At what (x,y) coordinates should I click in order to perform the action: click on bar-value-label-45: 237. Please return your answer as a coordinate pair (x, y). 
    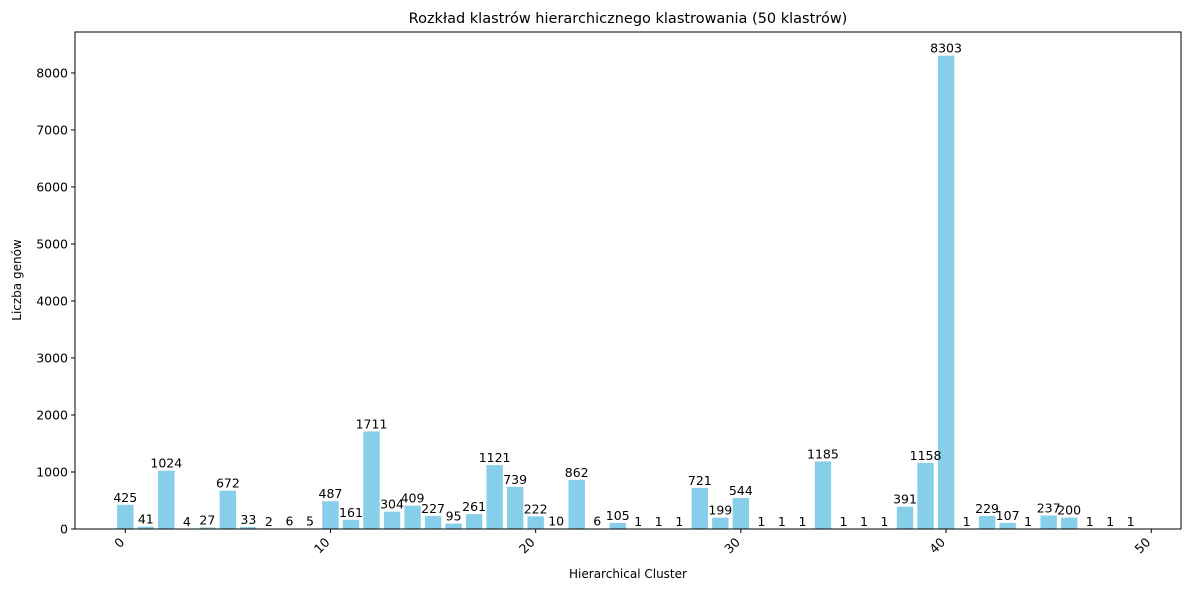
    Looking at the image, I should click on (1049, 507).